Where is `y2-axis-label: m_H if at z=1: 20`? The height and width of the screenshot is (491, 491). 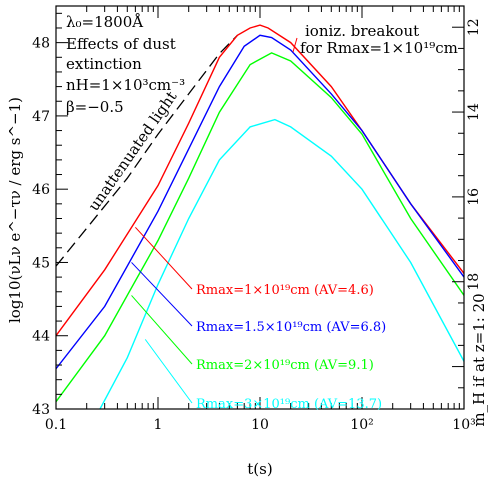
y2-axis-label: m_H if at z=1: 20 is located at coordinates (479, 359).